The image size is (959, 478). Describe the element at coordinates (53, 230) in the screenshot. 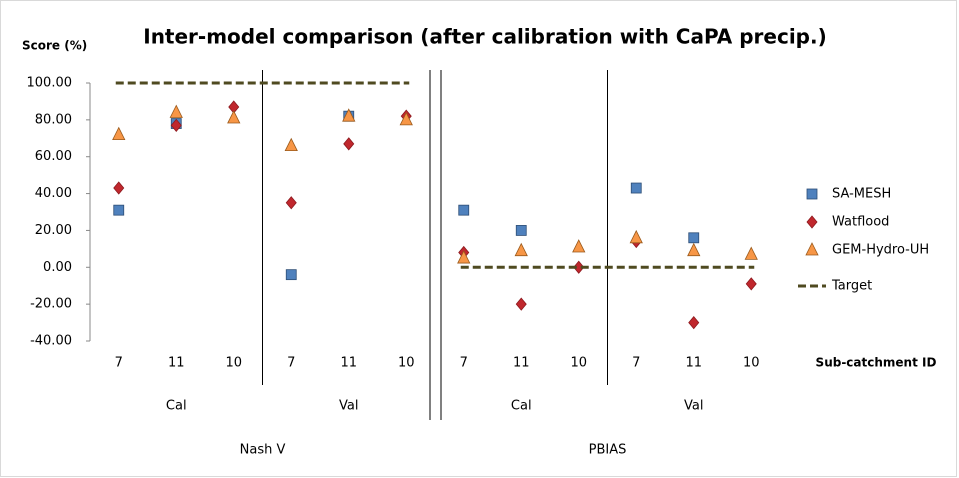

I see `y-tick-label: 20.00` at that location.